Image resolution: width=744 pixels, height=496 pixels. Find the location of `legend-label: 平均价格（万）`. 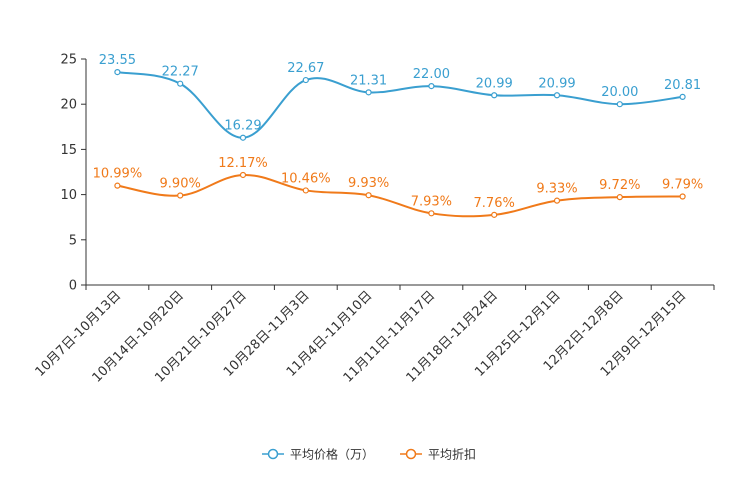

legend-label: 平均价格（万） is located at coordinates (332, 454).